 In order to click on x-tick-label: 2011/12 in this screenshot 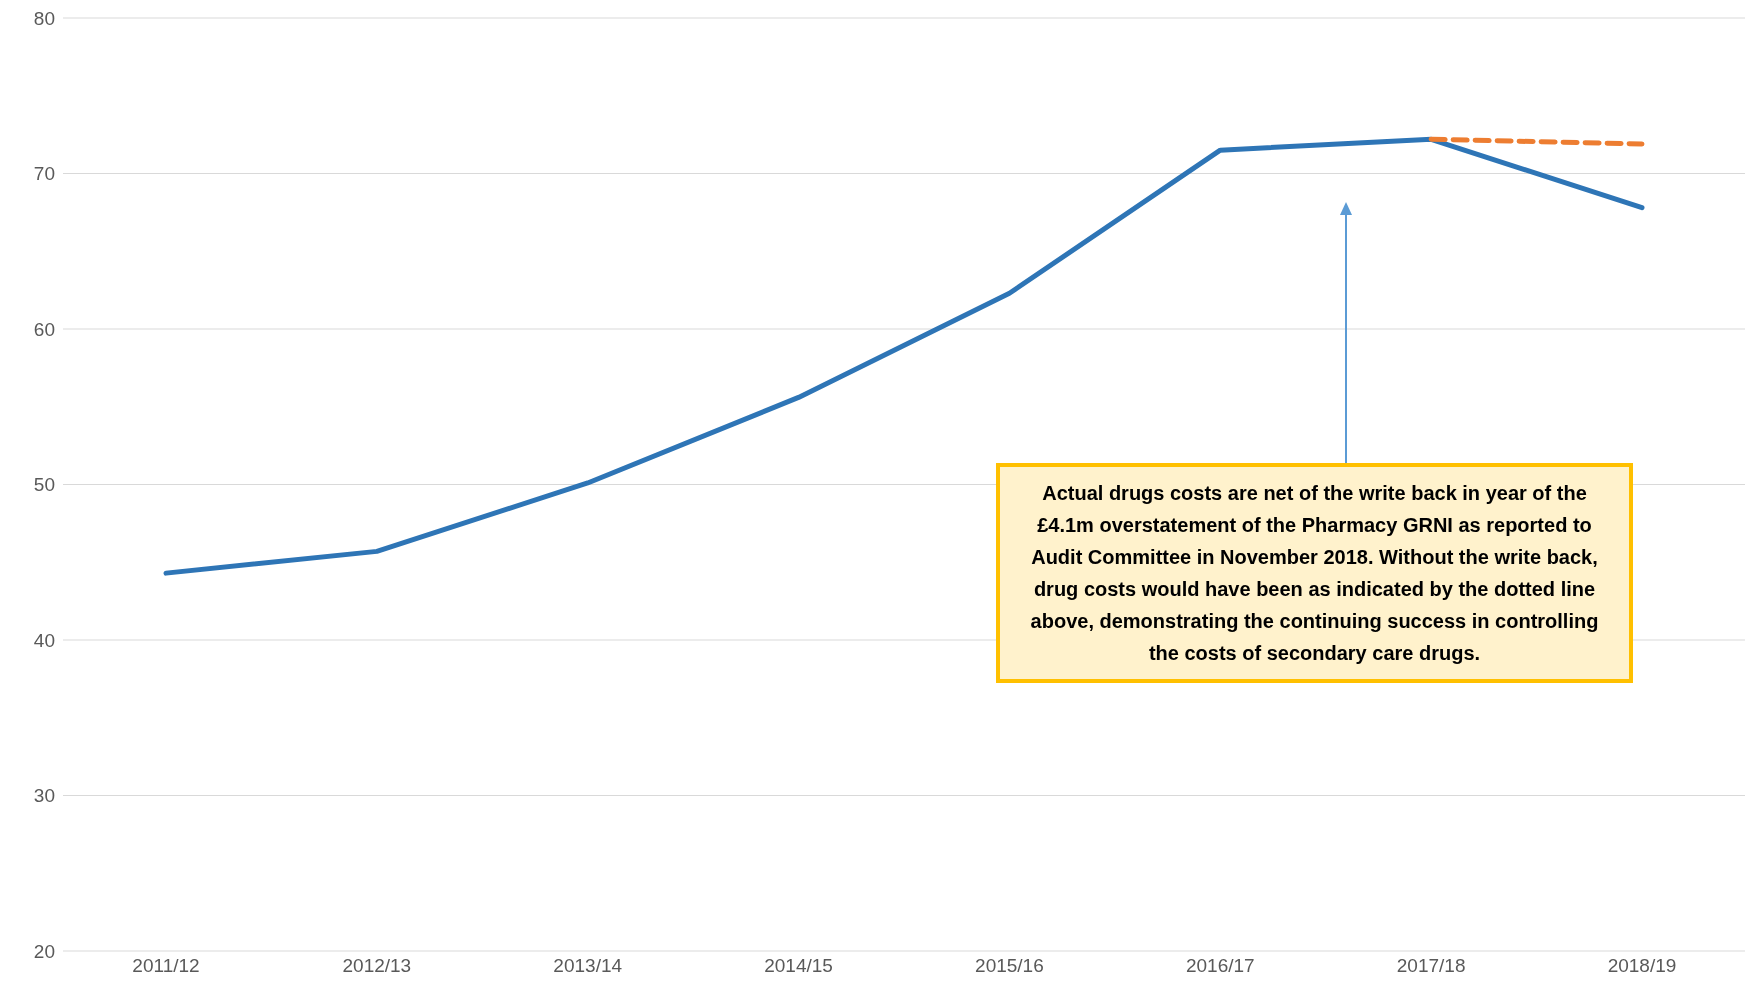, I will do `click(166, 966)`.